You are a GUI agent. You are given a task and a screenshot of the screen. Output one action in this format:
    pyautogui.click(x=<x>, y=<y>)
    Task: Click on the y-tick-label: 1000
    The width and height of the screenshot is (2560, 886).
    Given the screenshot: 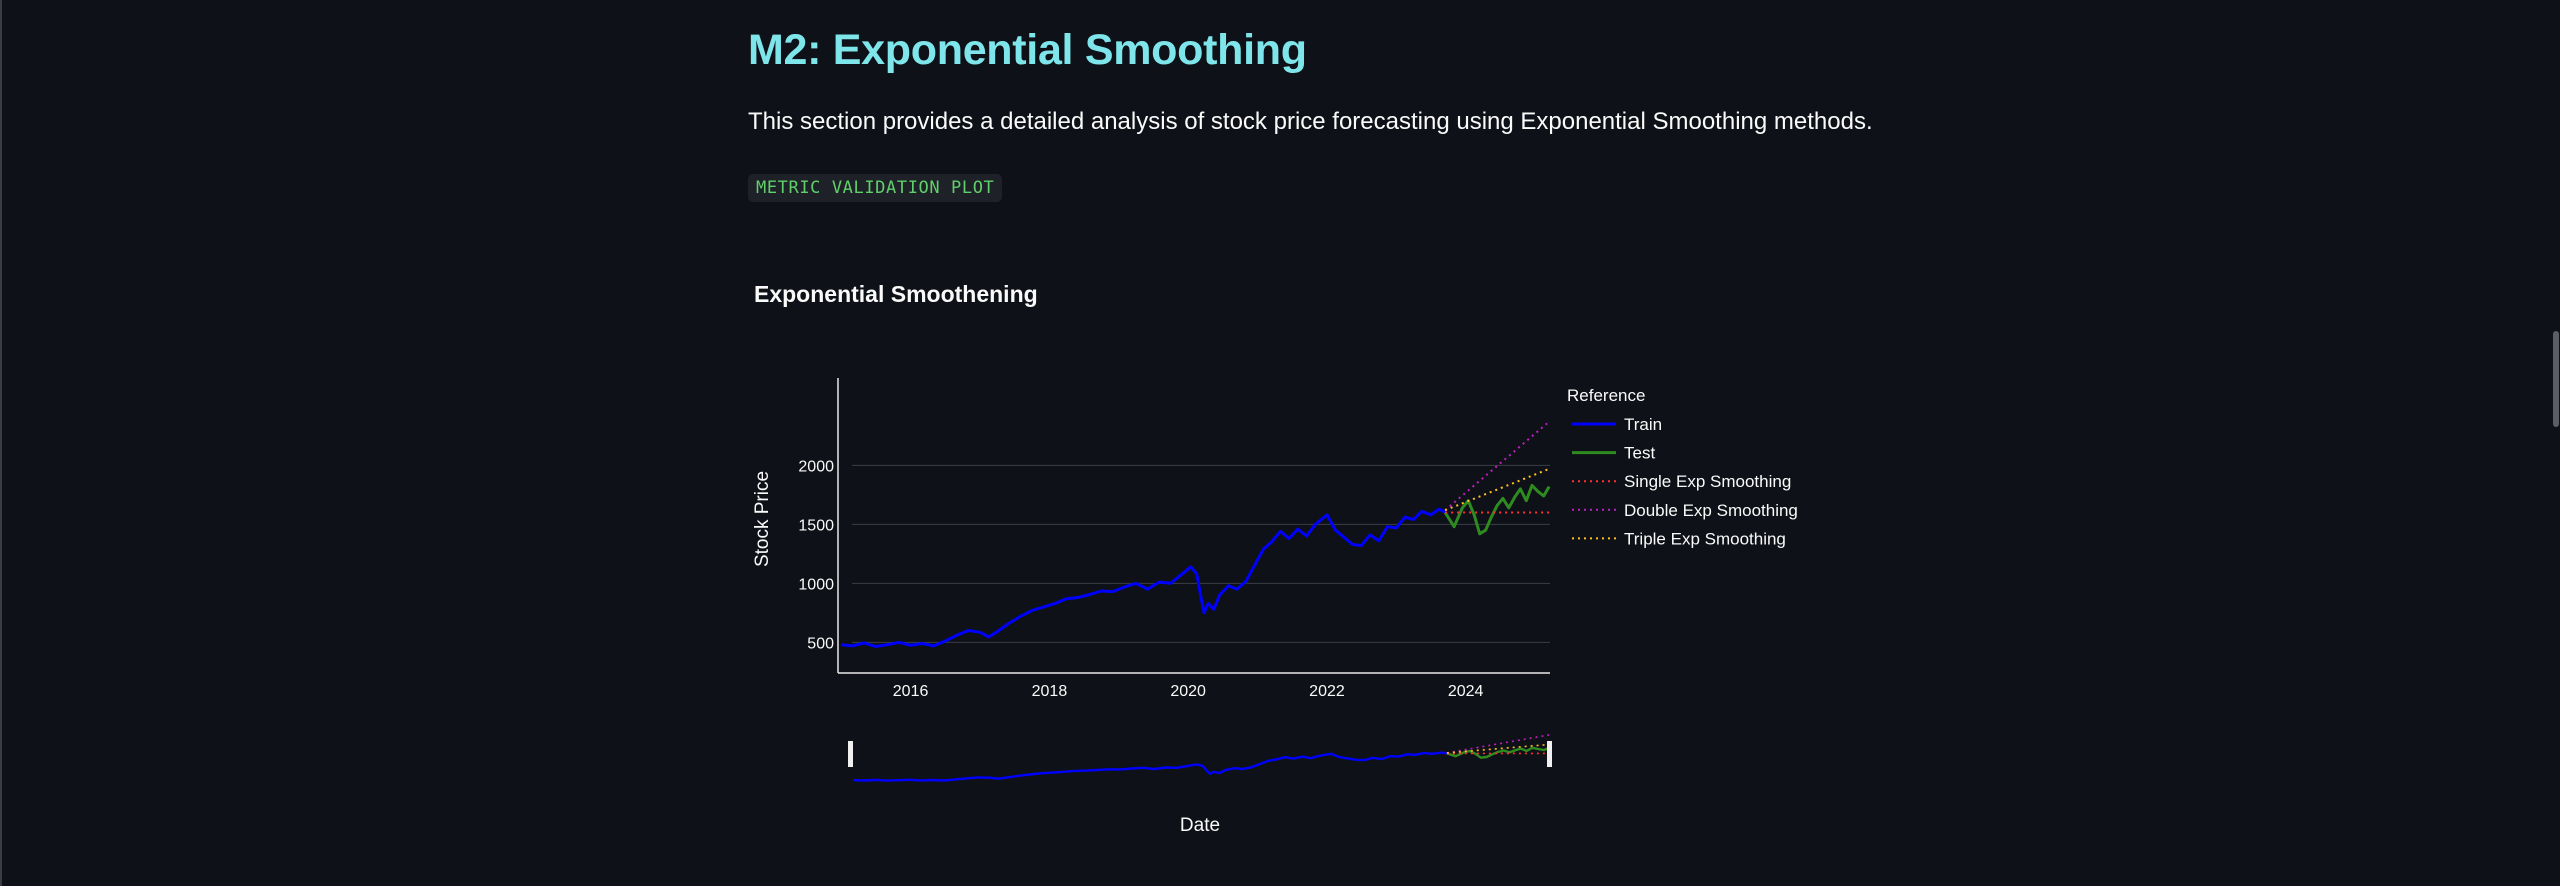 What is the action you would take?
    pyautogui.click(x=816, y=584)
    